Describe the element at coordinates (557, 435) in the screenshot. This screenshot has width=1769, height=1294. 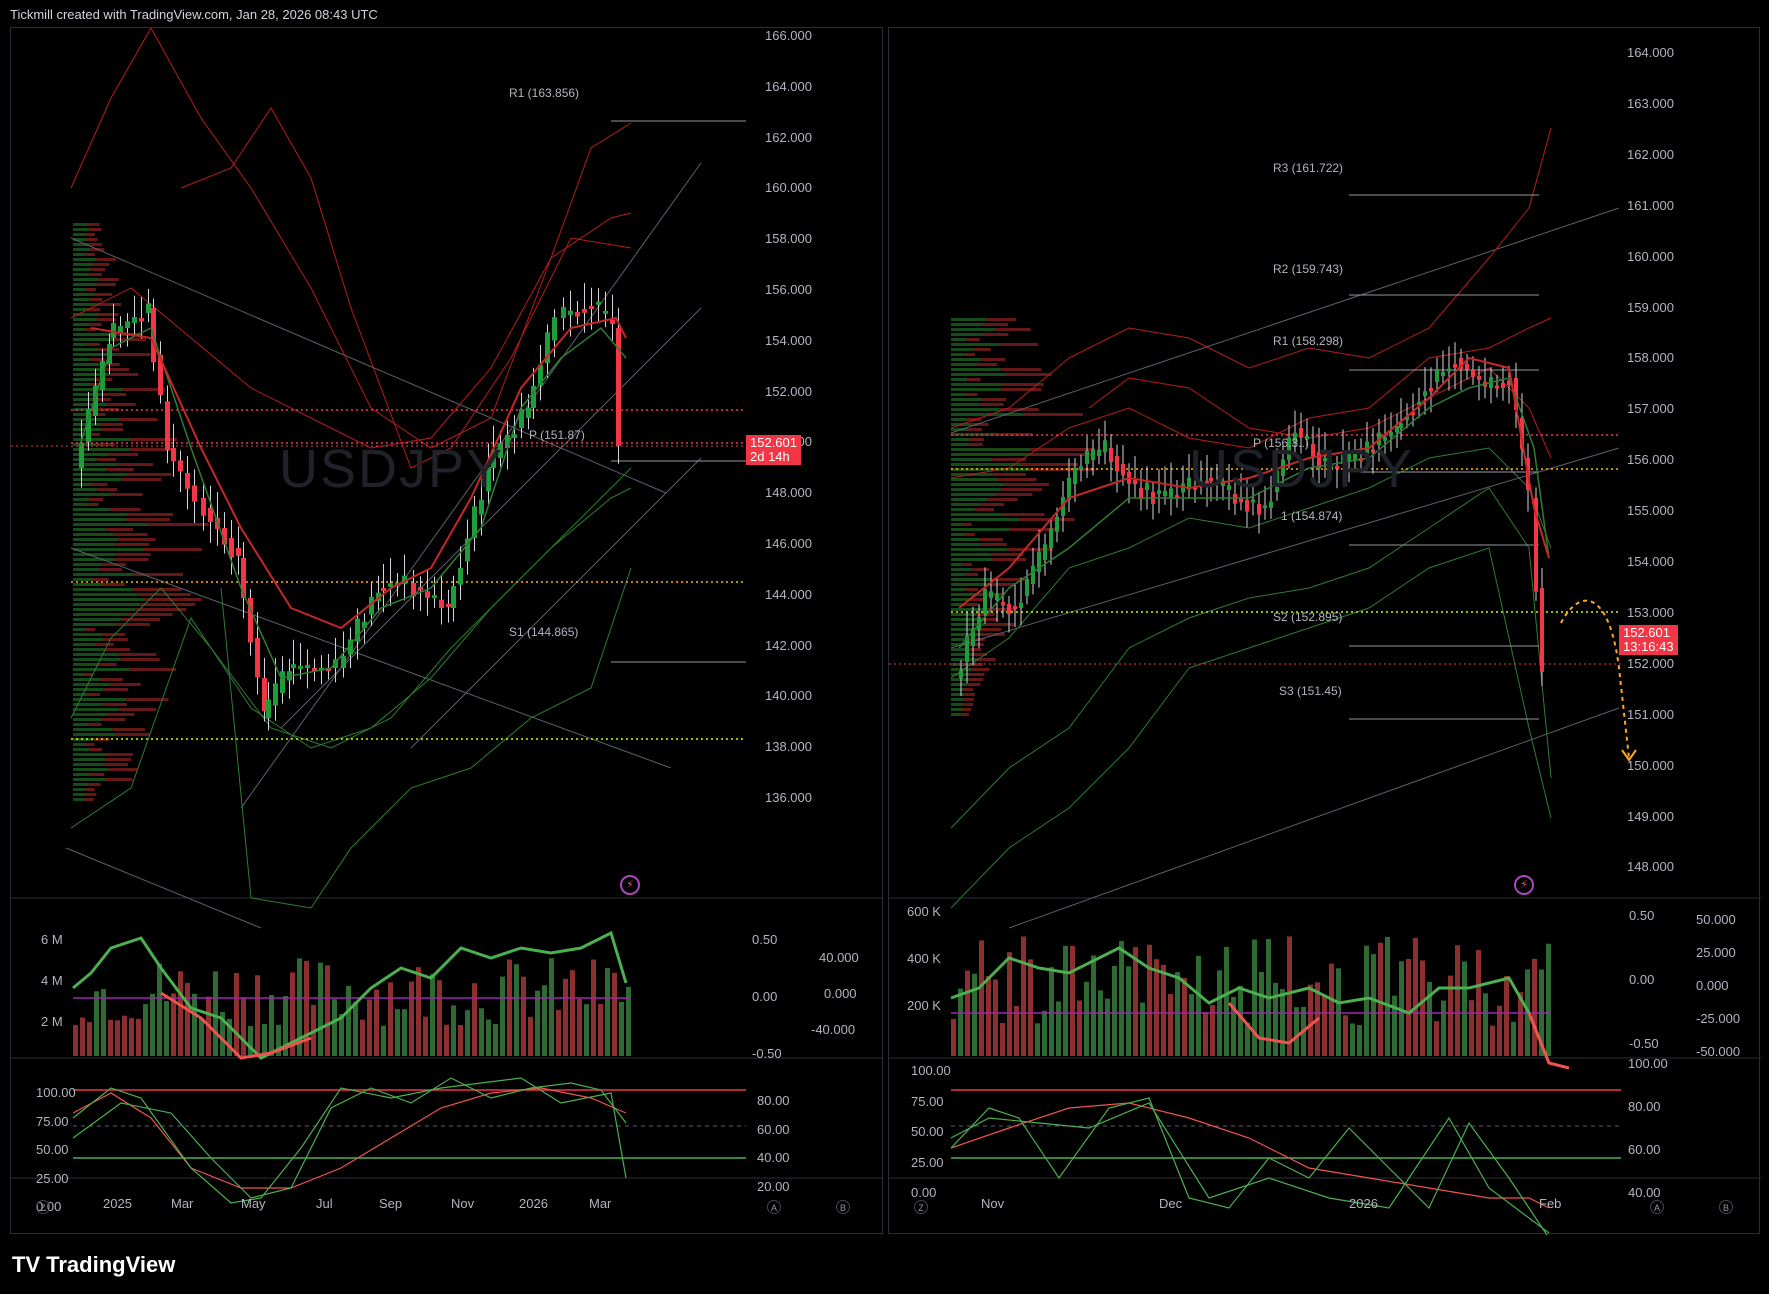
I see `pivot-p-label: P (151.87)` at that location.